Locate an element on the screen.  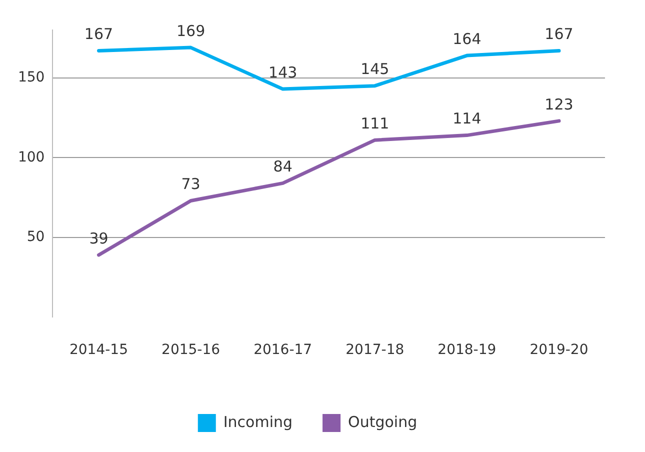
data-label: 39 is located at coordinates (98, 238).